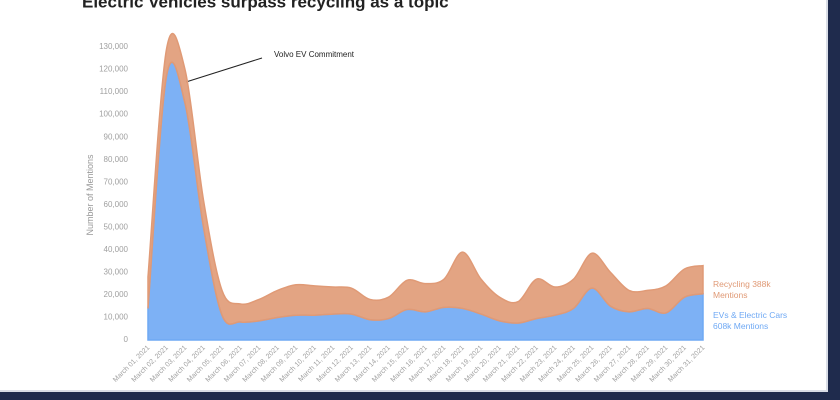 This screenshot has height=400, width=840. Describe the element at coordinates (116, 181) in the screenshot. I see `y-tick-label: 70,000` at that location.